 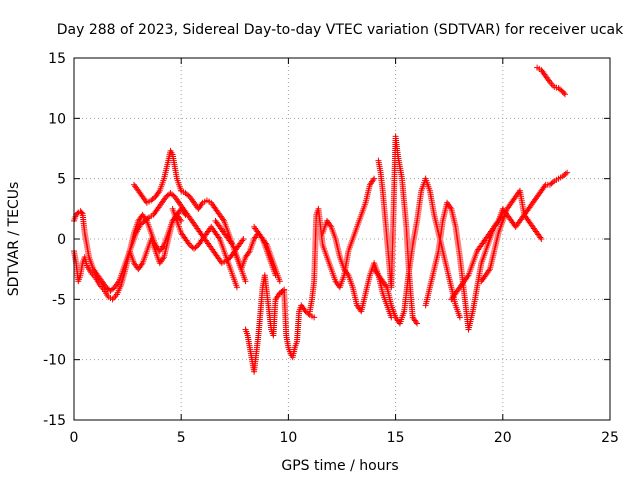 I want to click on series-track-i, so click(x=267, y=254).